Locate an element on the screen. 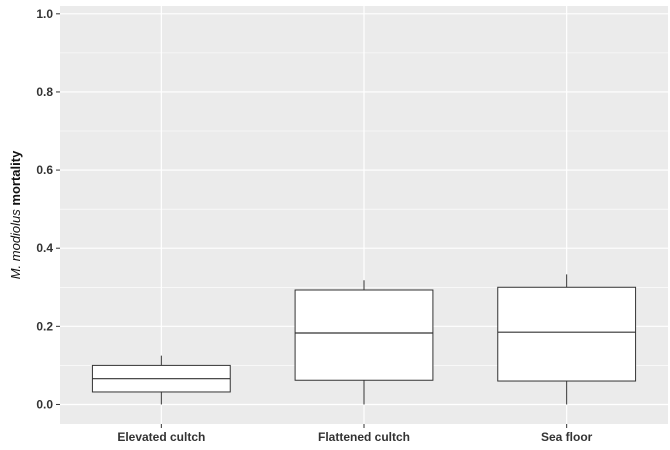  x-tick-label: Flattened cultch is located at coordinates (364, 437).